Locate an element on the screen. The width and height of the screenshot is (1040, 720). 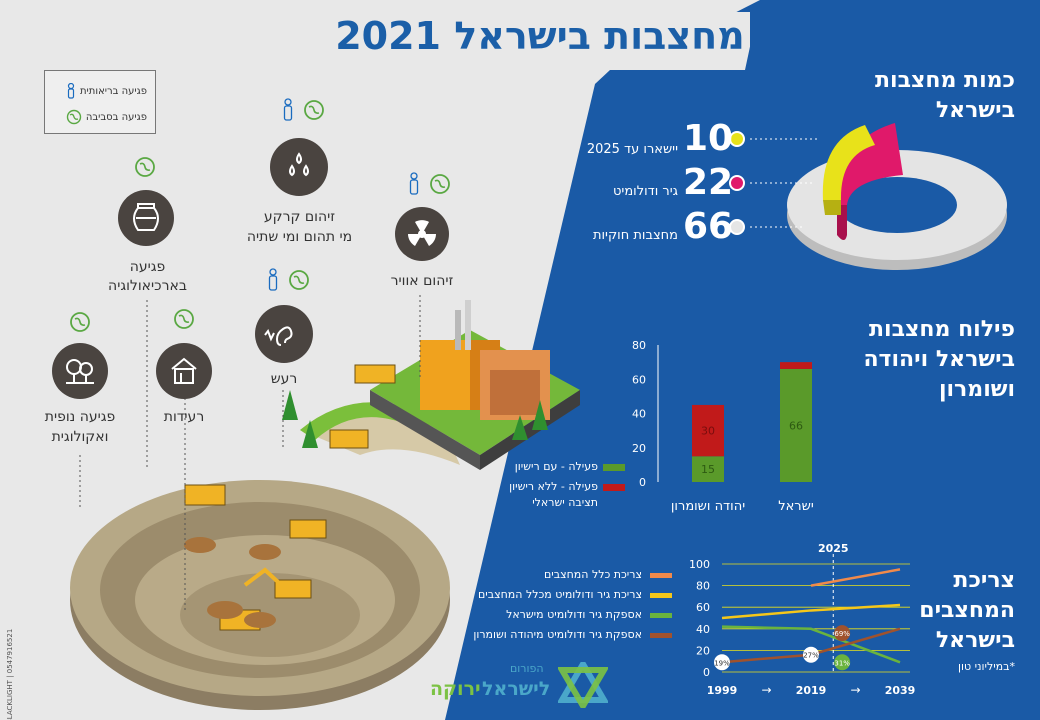
impact-vibrations-label: רעידות is located at coordinates (184, 417).